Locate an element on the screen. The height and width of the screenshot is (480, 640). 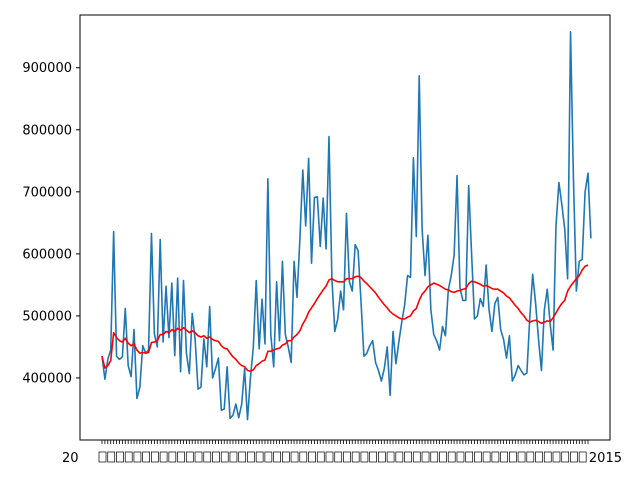
y-tick-label: 400000 is located at coordinates (47, 378).